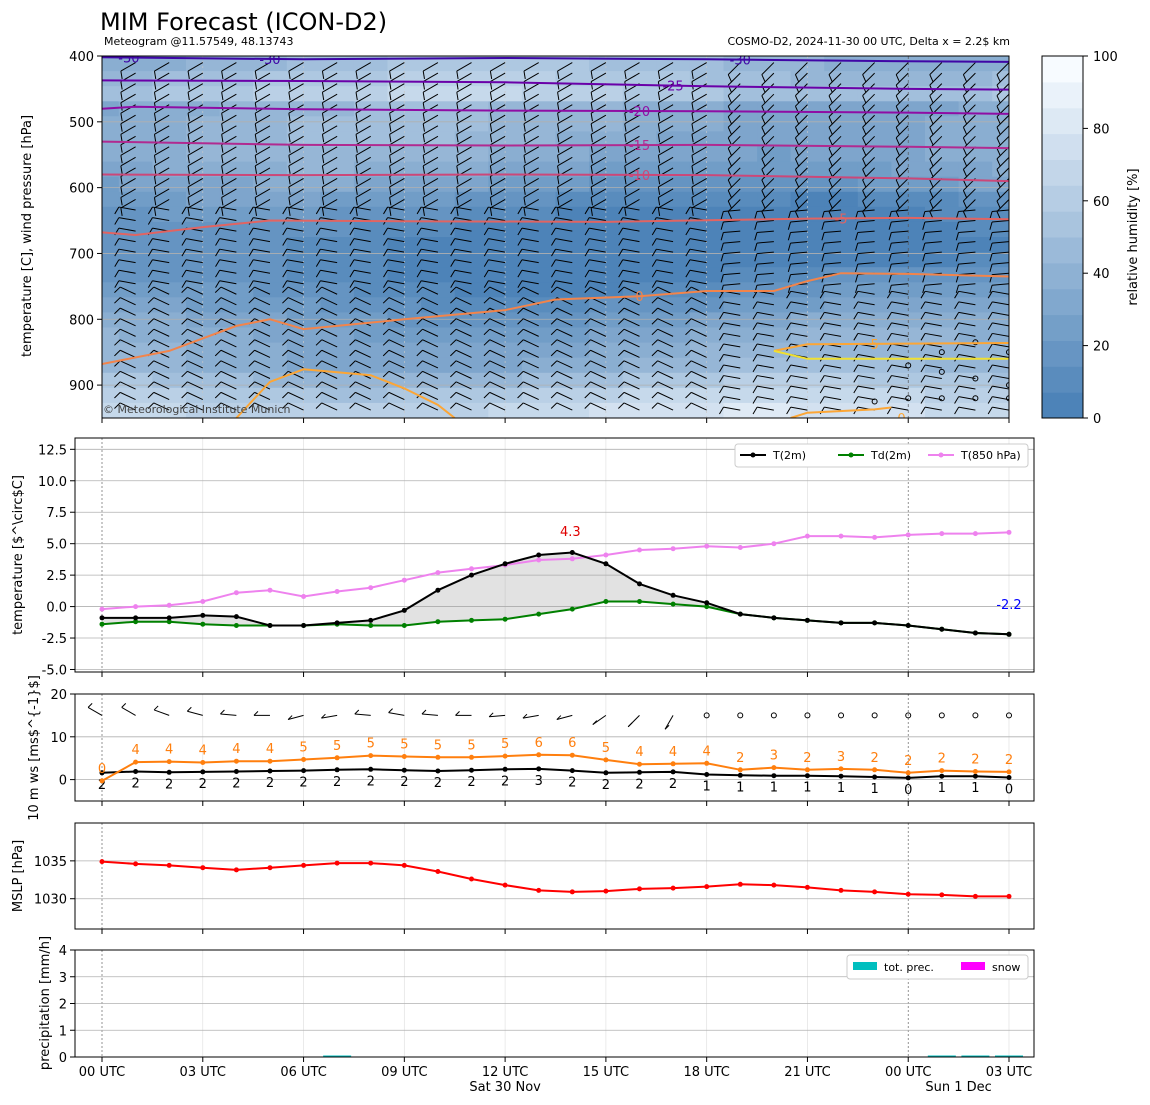 The height and width of the screenshot is (1105, 1150). What do you see at coordinates (63, 1058) in the screenshot?
I see `y-tick-label: 0` at bounding box center [63, 1058].